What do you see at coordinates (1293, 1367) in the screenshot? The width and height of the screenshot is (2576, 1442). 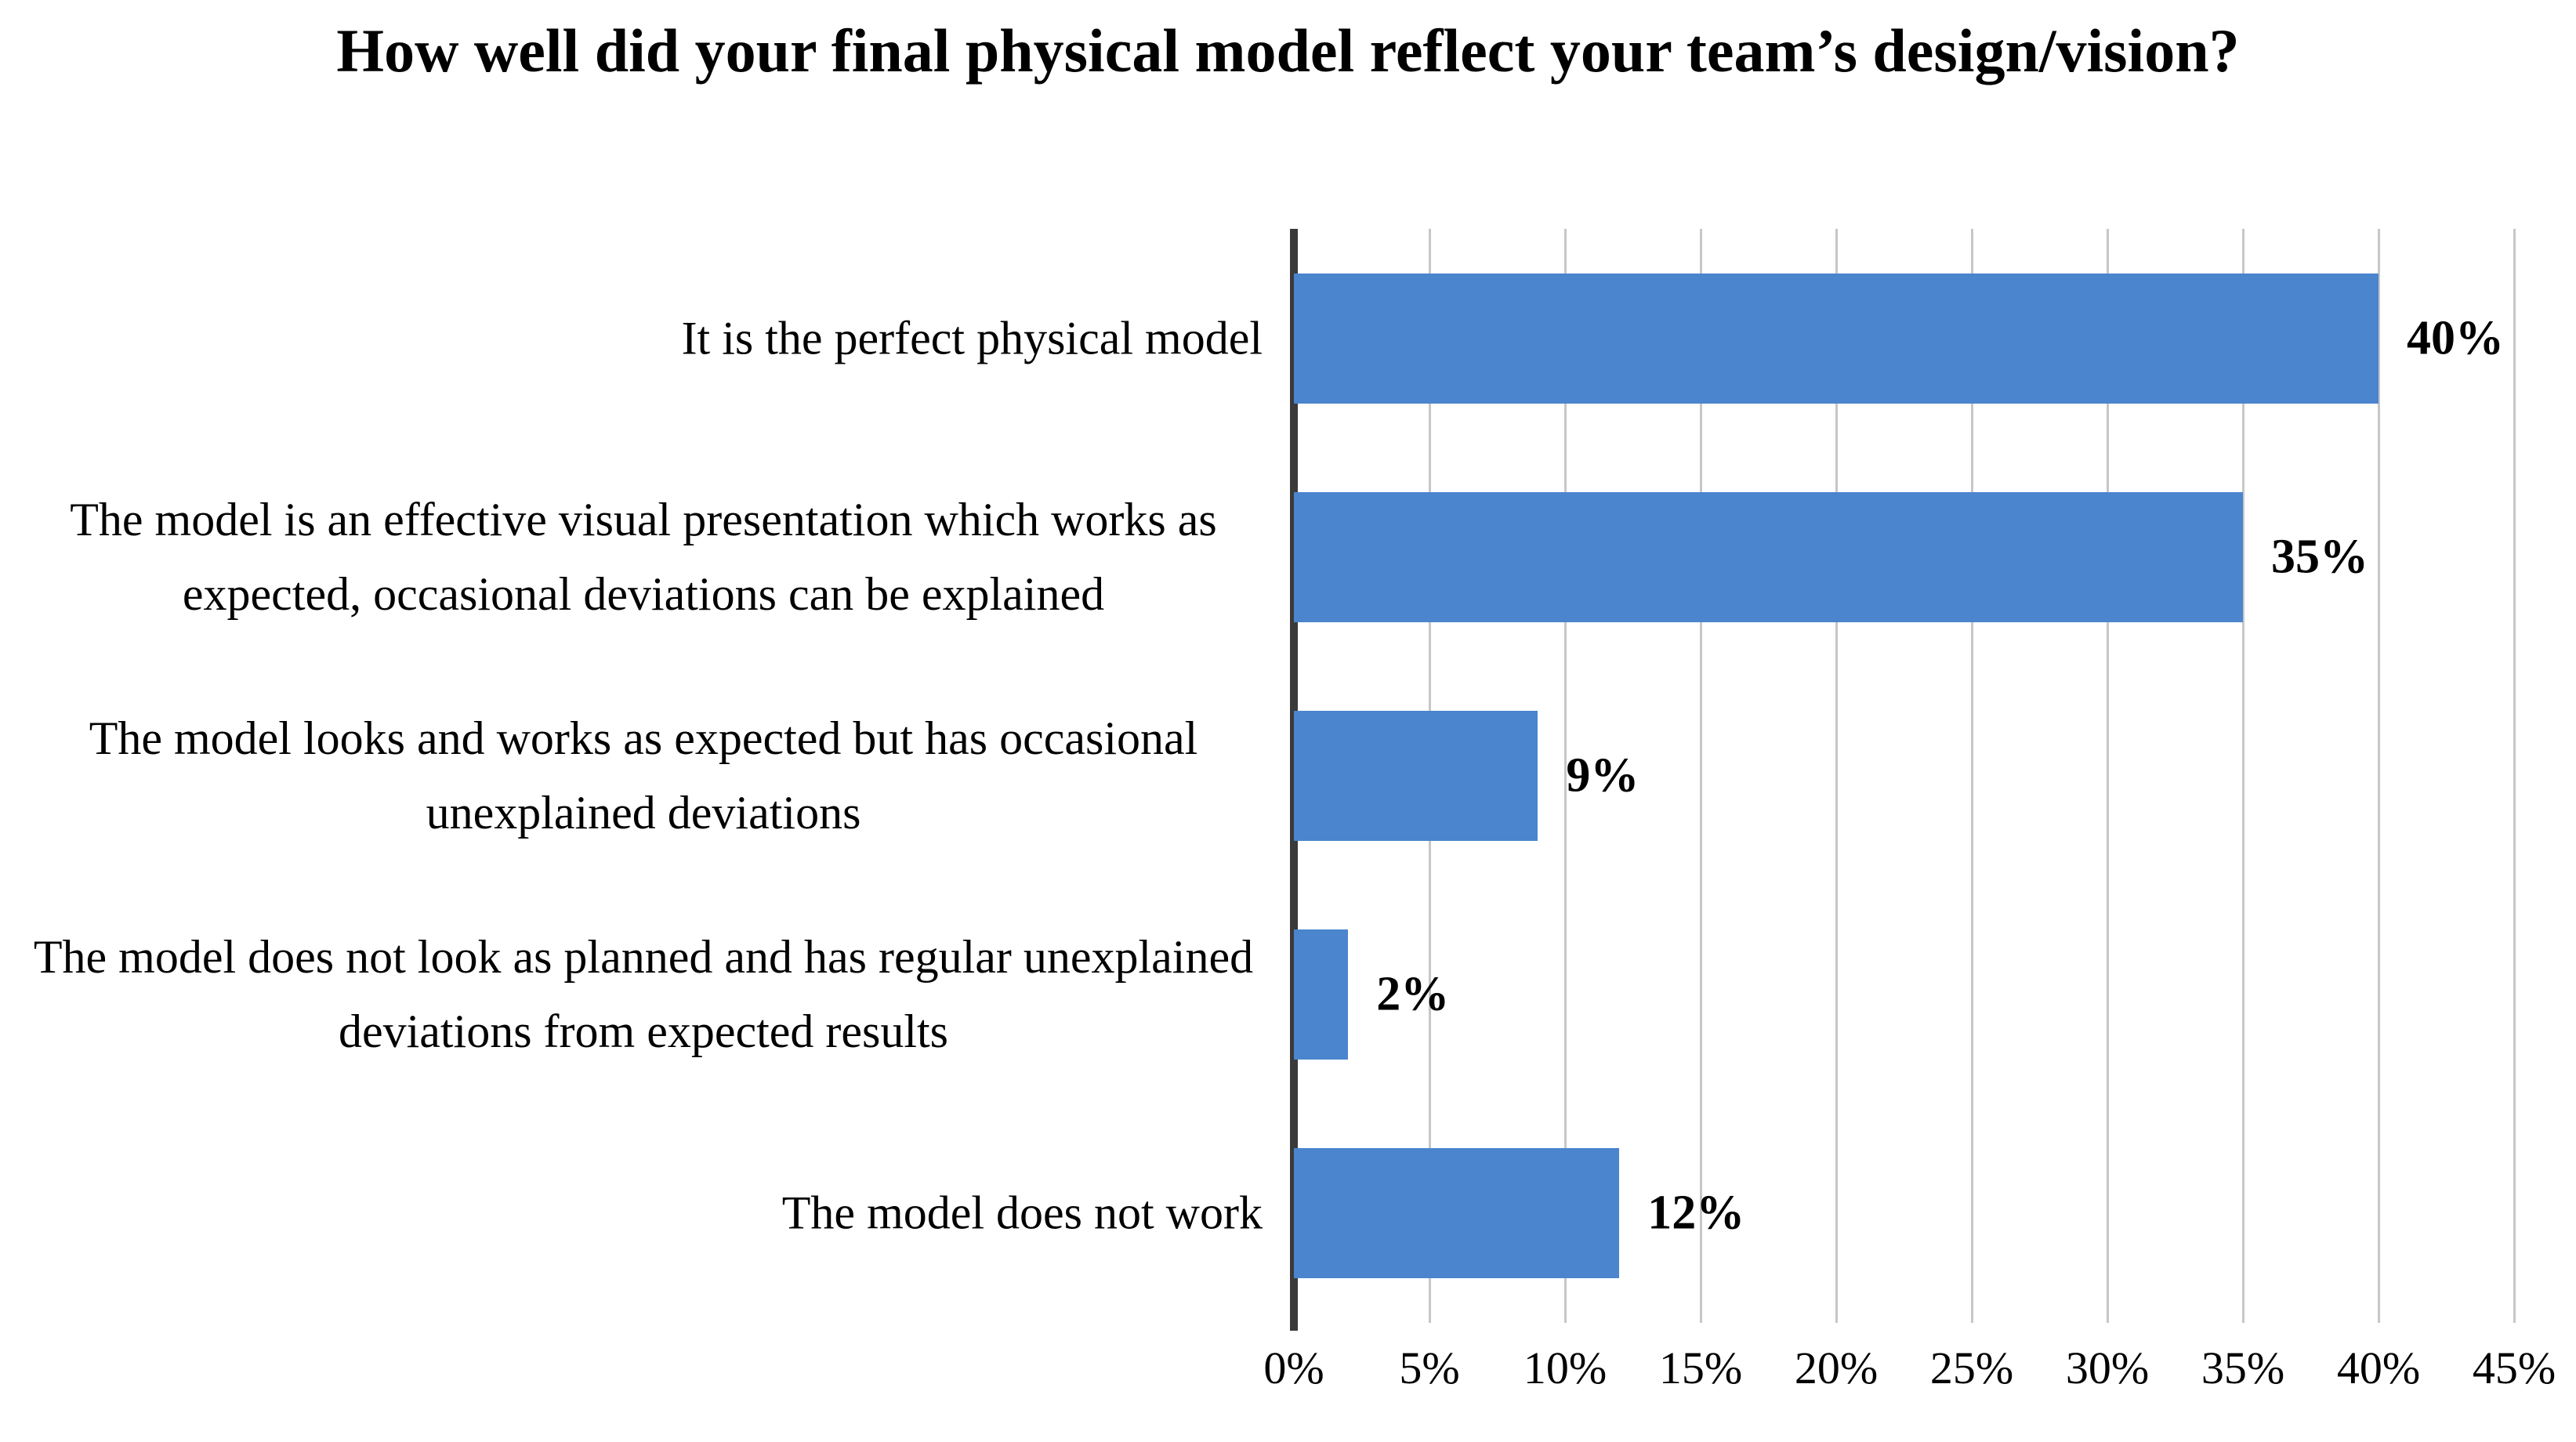 I see `x-tick-label: 0%` at bounding box center [1293, 1367].